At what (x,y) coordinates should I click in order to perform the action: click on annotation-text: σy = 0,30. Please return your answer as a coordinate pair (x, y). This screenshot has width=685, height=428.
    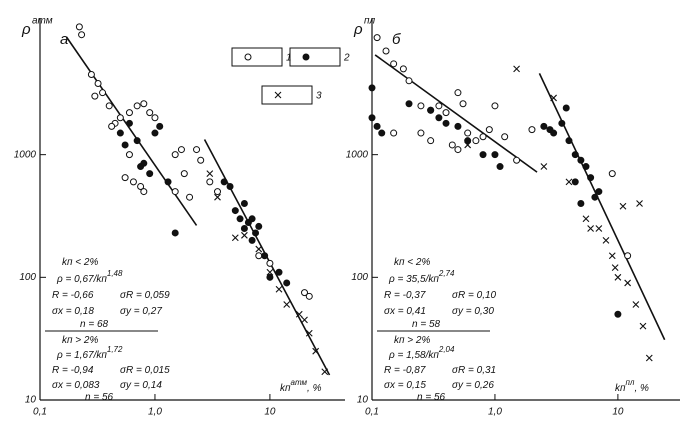
    Looking at the image, I should click on (473, 311).